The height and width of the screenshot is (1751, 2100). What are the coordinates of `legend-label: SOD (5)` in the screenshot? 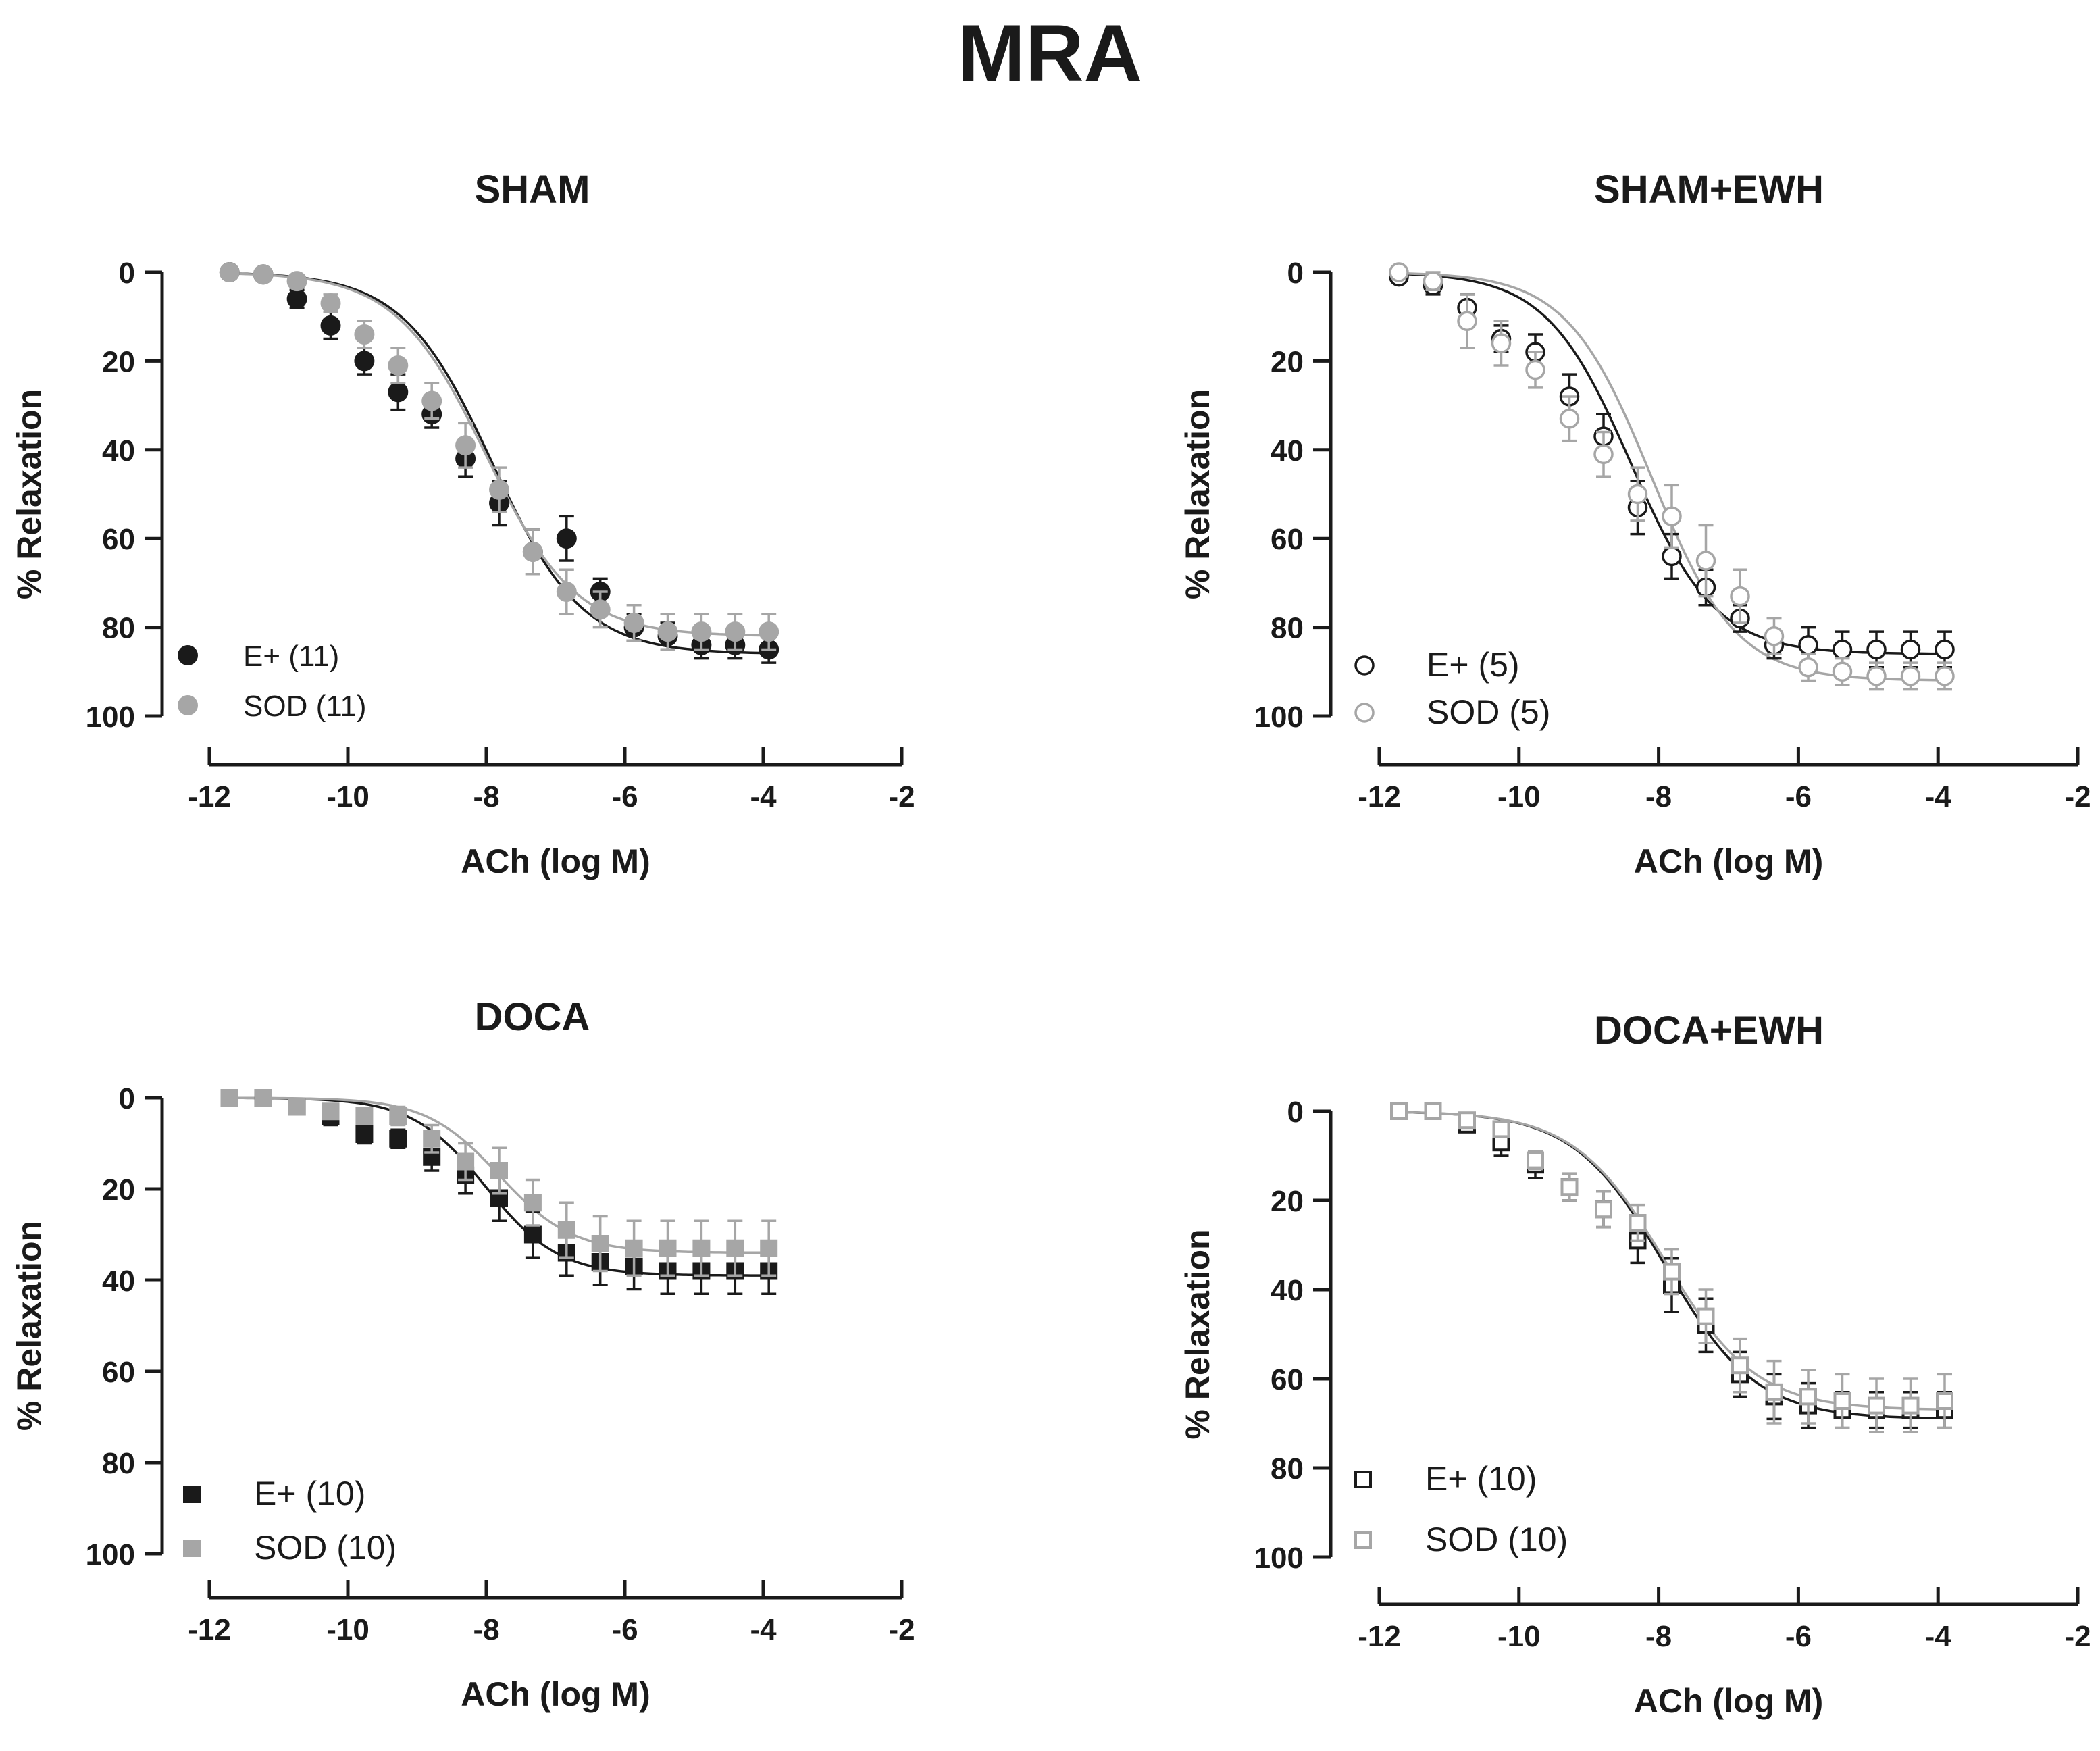 It's located at (1489, 712).